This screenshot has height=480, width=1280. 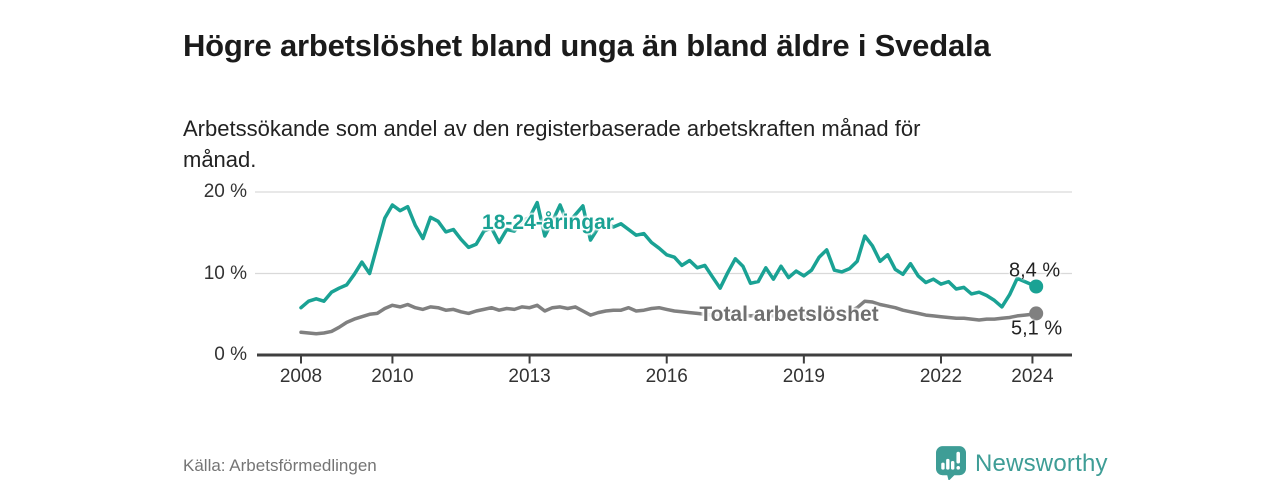 What do you see at coordinates (225, 273) in the screenshot?
I see `y-axis-tick-label: 10 %` at bounding box center [225, 273].